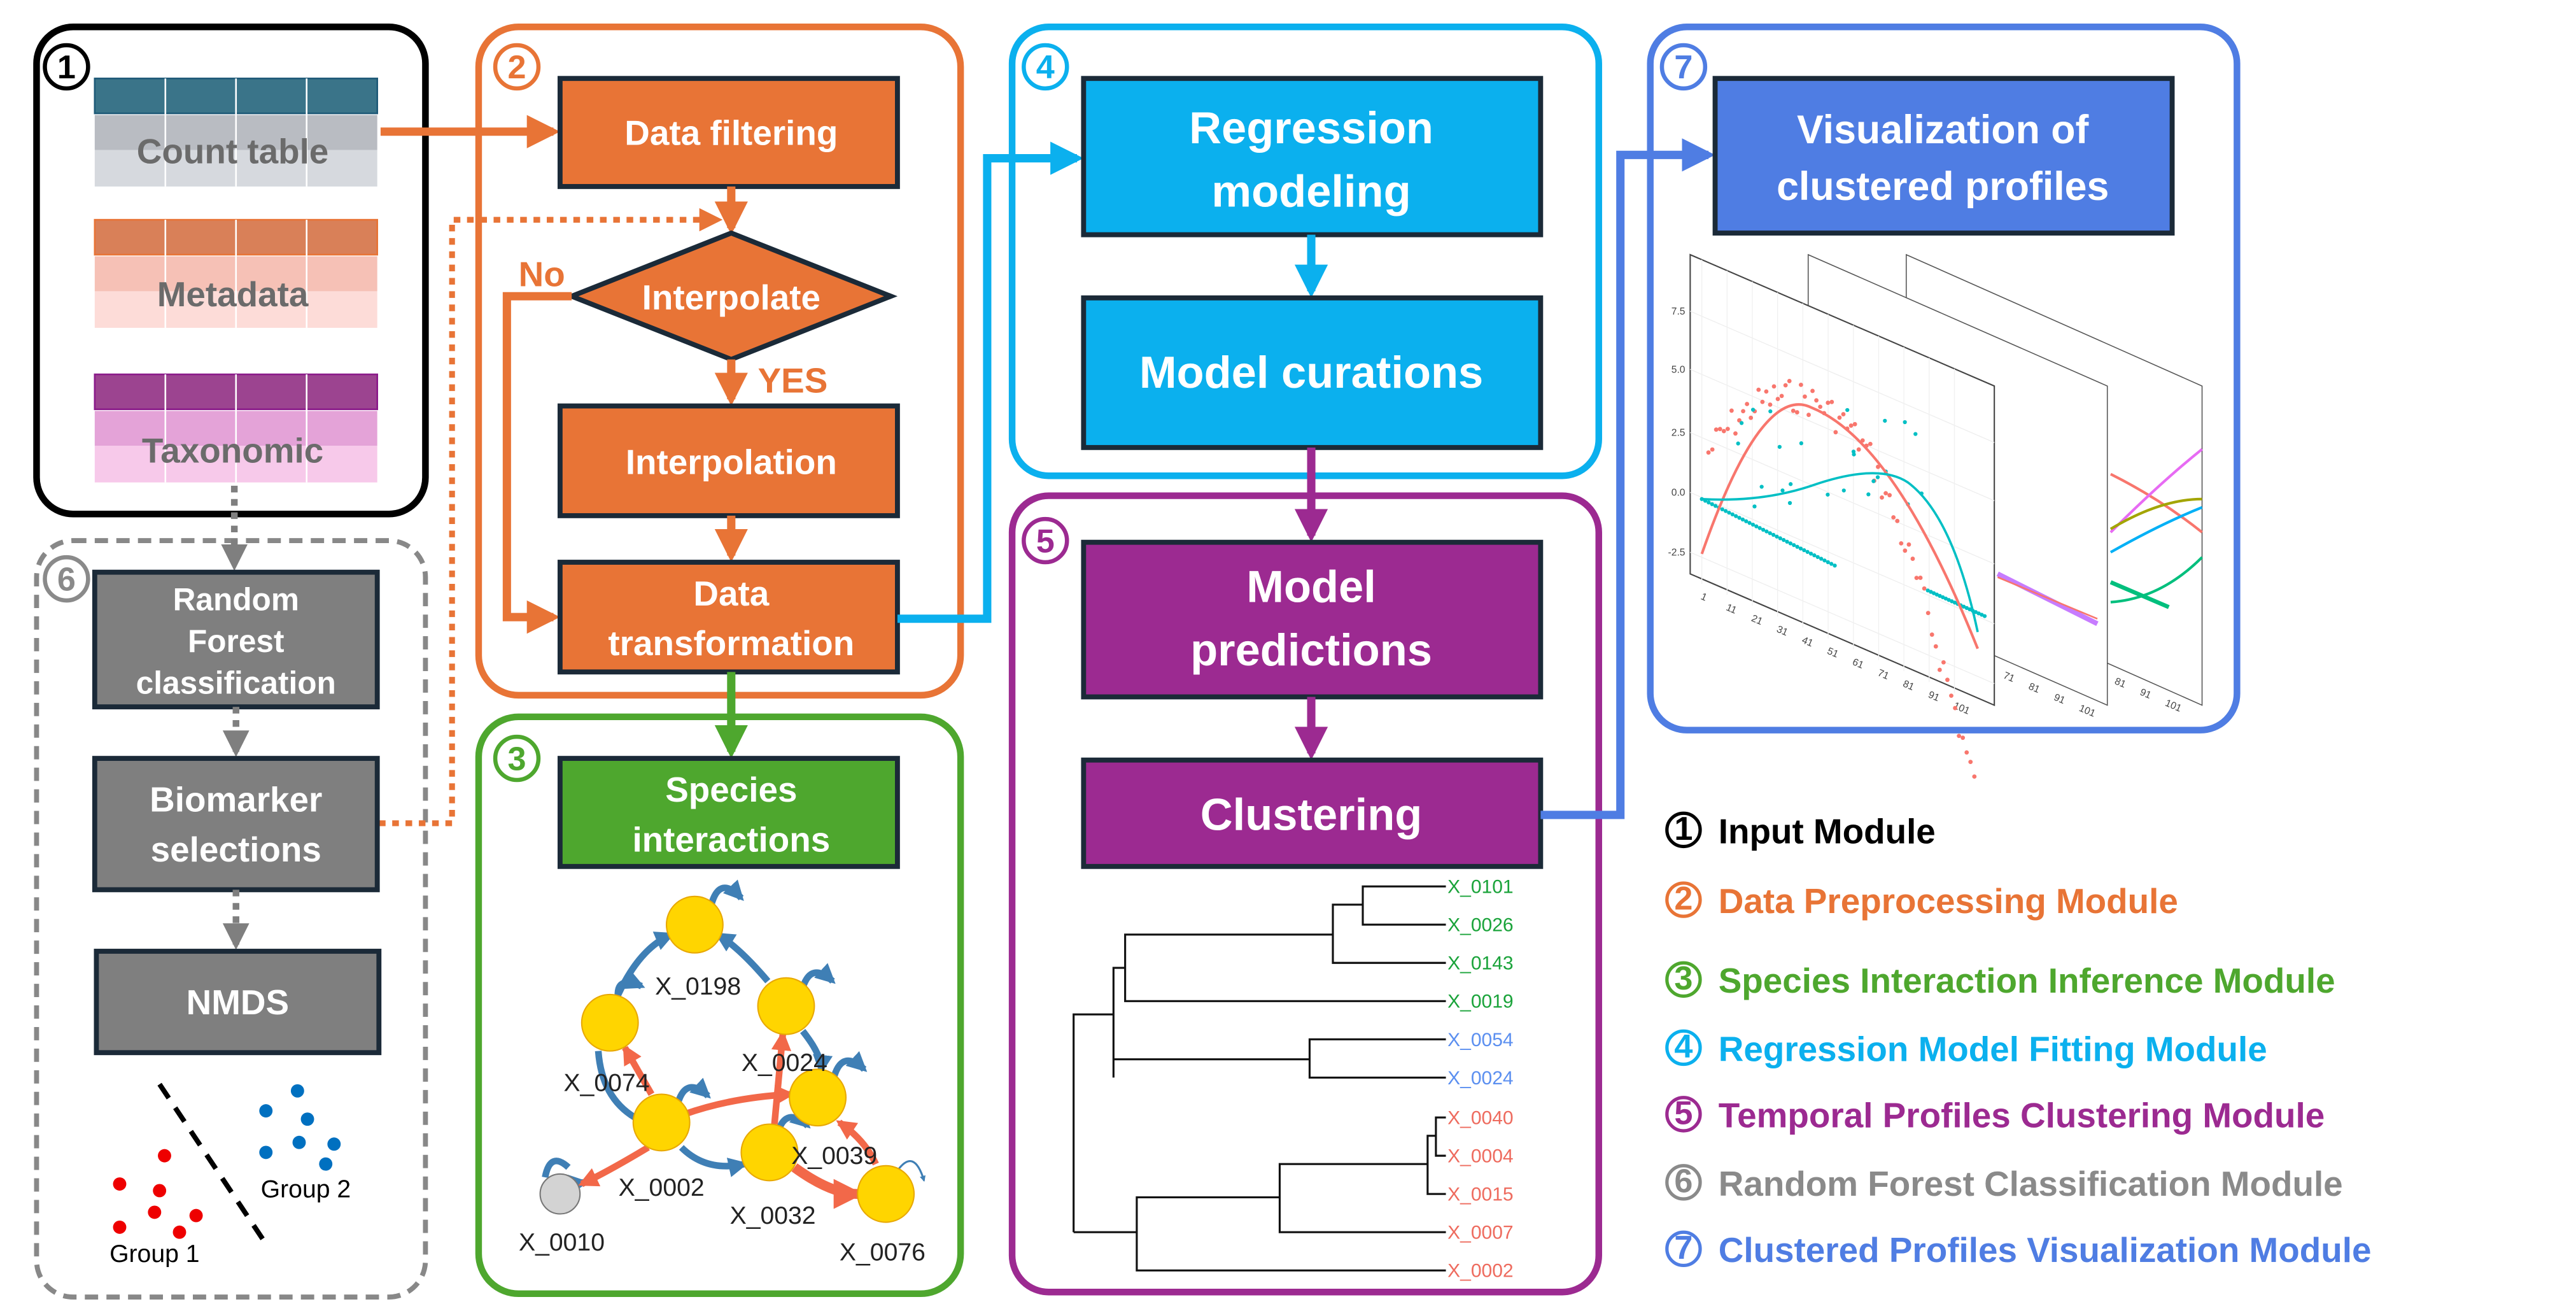 The image size is (2576, 1304). I want to click on legend-item: 4 Regression Model Fitting Module, so click(1966, 1048).